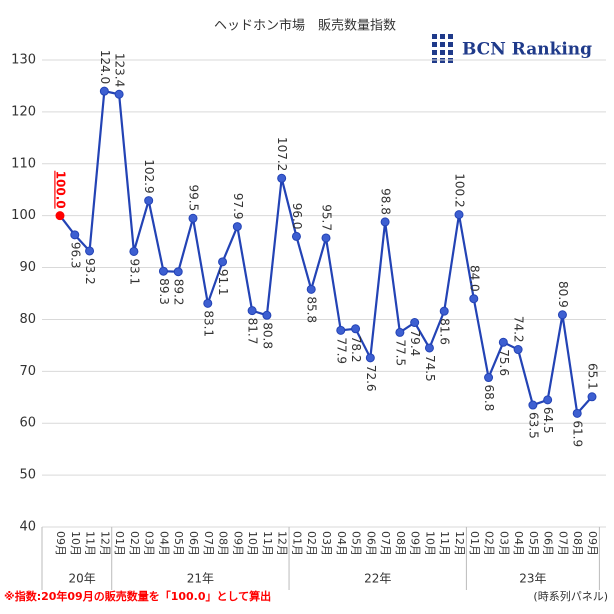  What do you see at coordinates (223, 282) in the screenshot?
I see `data-label: 91.1` at bounding box center [223, 282].